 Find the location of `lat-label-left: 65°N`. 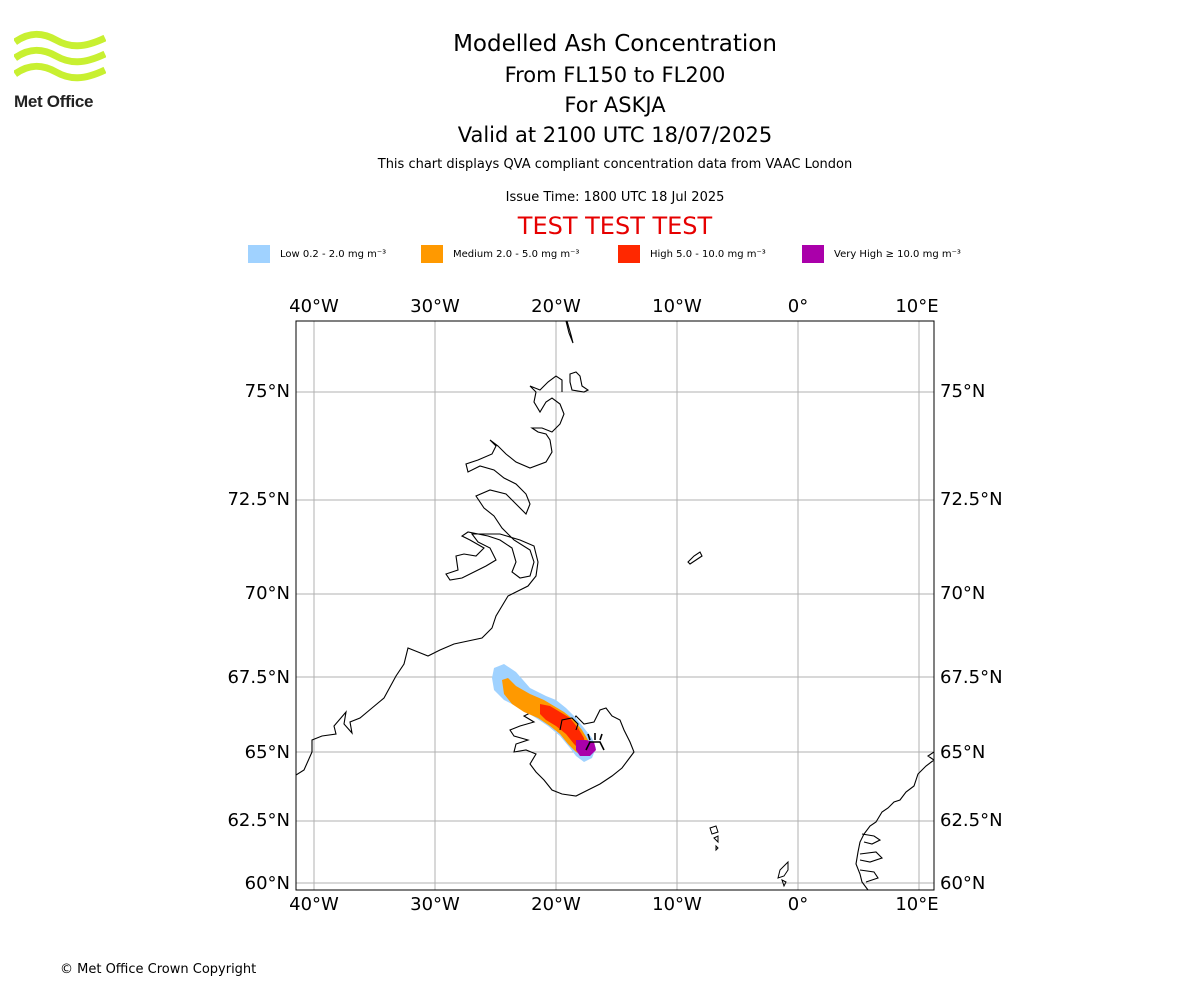

lat-label-left: 65°N is located at coordinates (267, 752).